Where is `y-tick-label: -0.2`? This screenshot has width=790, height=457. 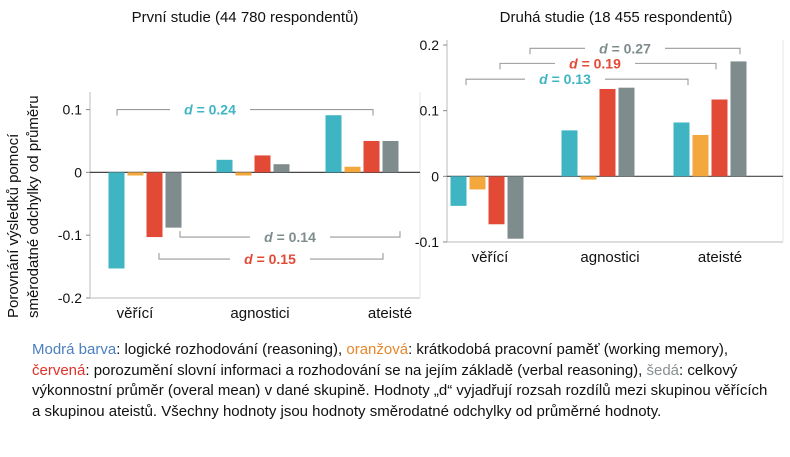 y-tick-label: -0.2 is located at coordinates (70, 298).